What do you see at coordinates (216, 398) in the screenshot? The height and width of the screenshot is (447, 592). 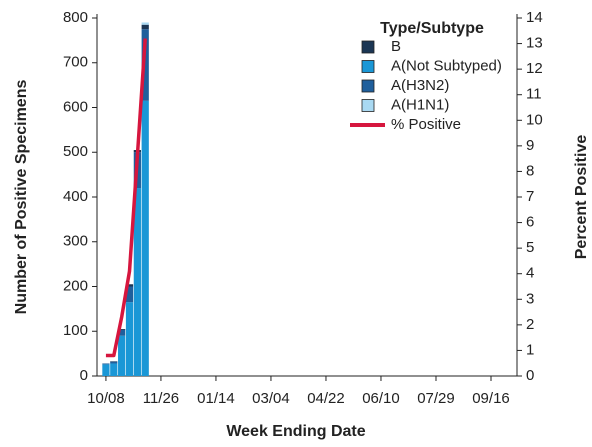 I see `x-tick-label: 01/14` at bounding box center [216, 398].